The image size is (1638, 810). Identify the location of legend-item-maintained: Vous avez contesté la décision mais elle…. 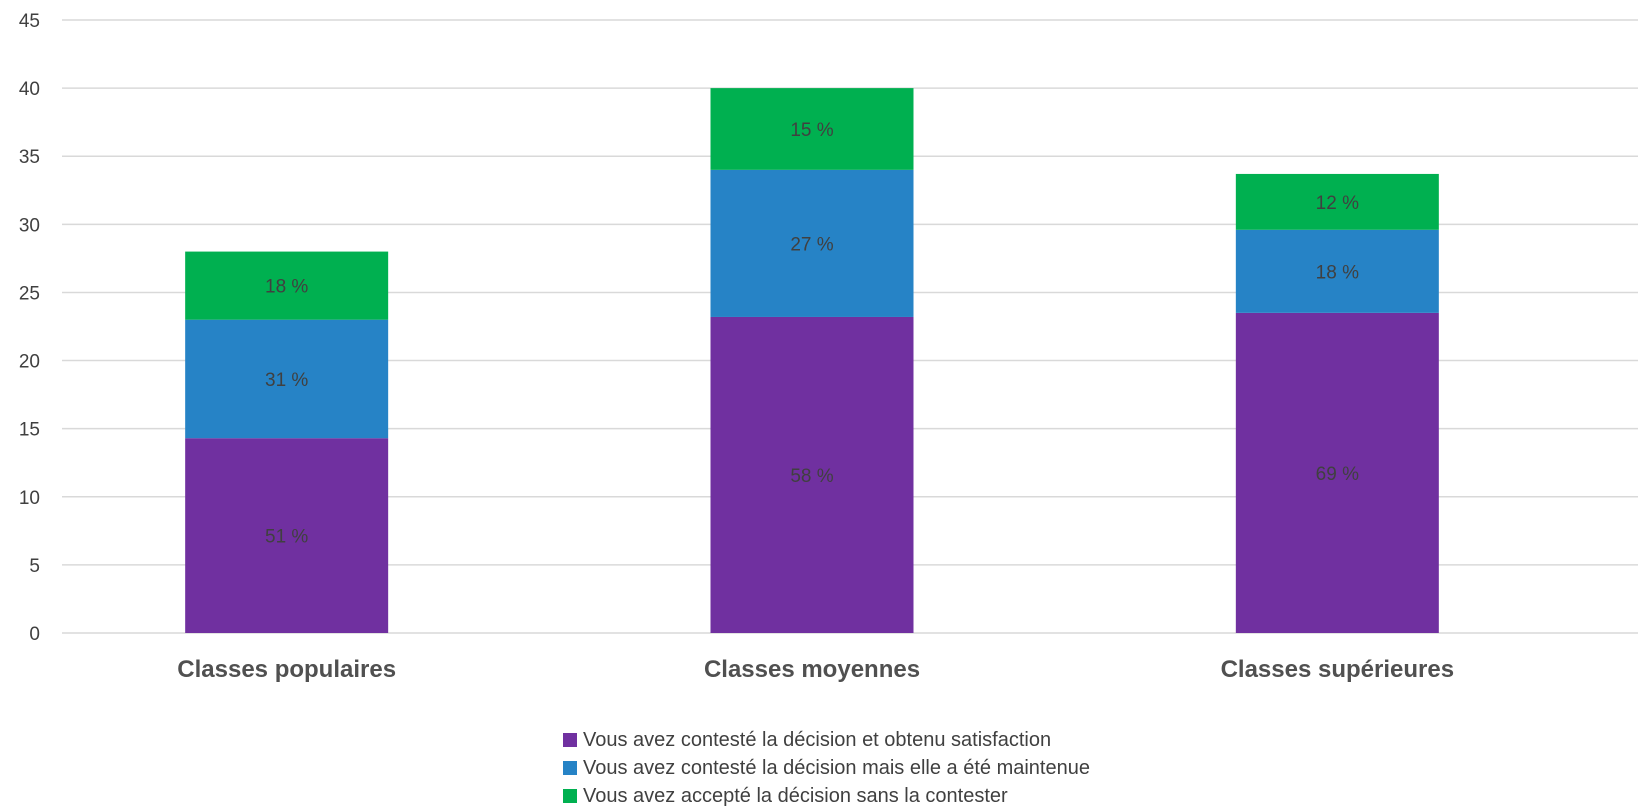
(826, 768).